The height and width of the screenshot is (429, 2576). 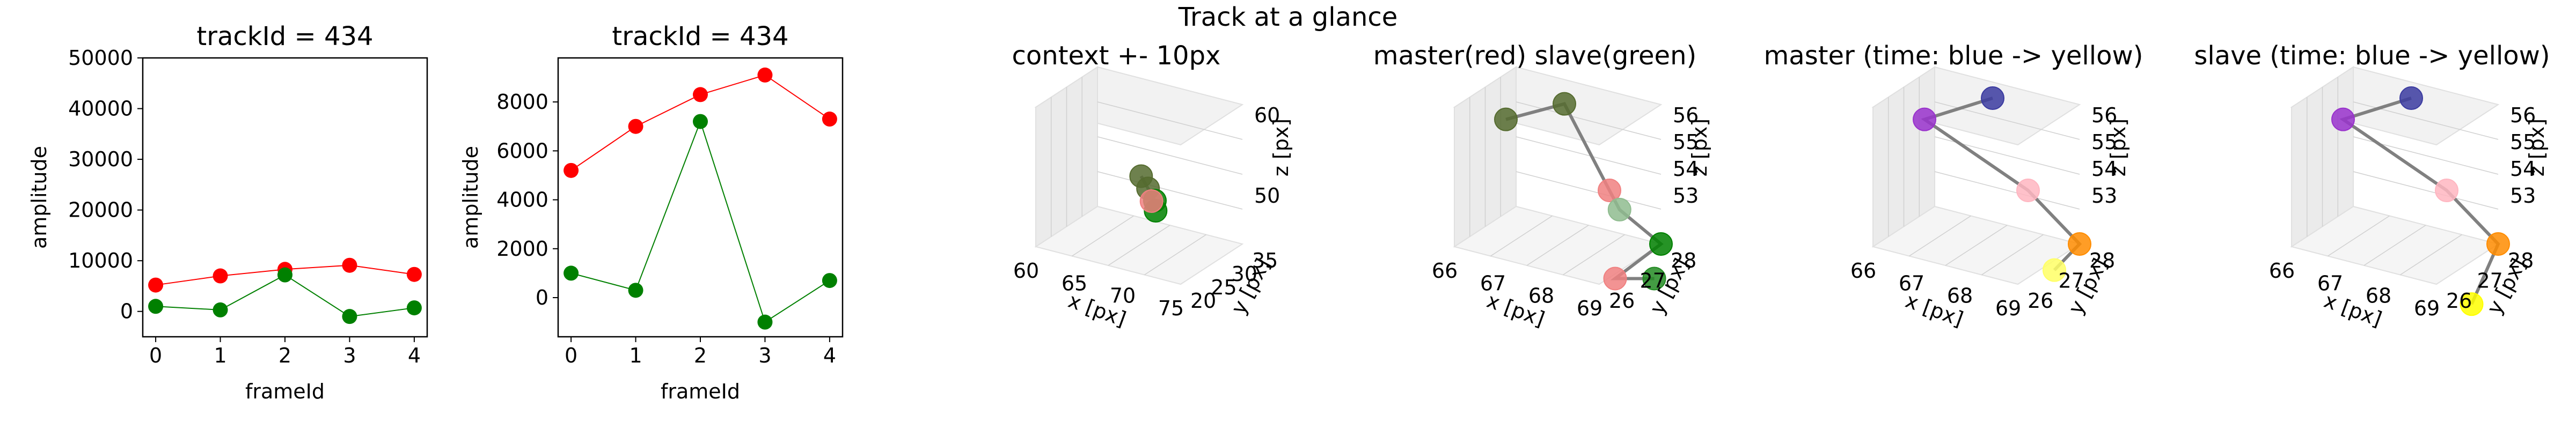 What do you see at coordinates (1265, 260) in the screenshot?
I see `y-tick-label: 35` at bounding box center [1265, 260].